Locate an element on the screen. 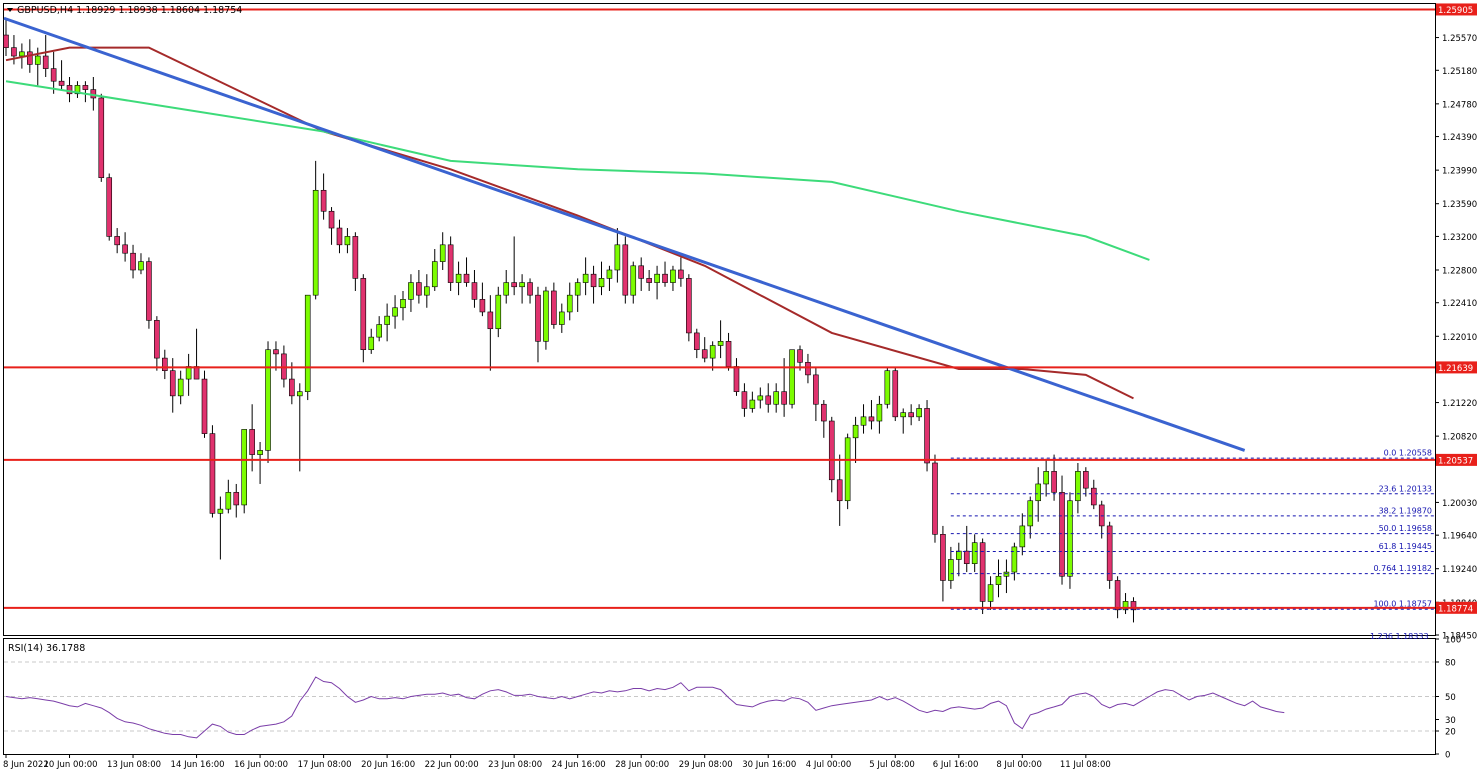  x-tick-label: 28 Jun 00:00 is located at coordinates (642, 765).